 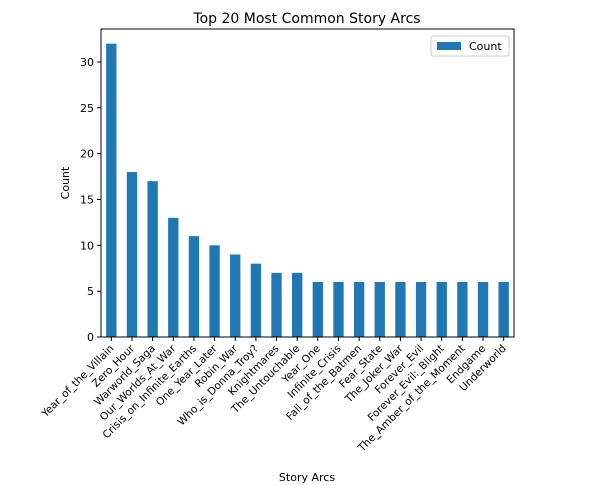 What do you see at coordinates (87, 108) in the screenshot?
I see `y-tick-label-5: 25` at bounding box center [87, 108].